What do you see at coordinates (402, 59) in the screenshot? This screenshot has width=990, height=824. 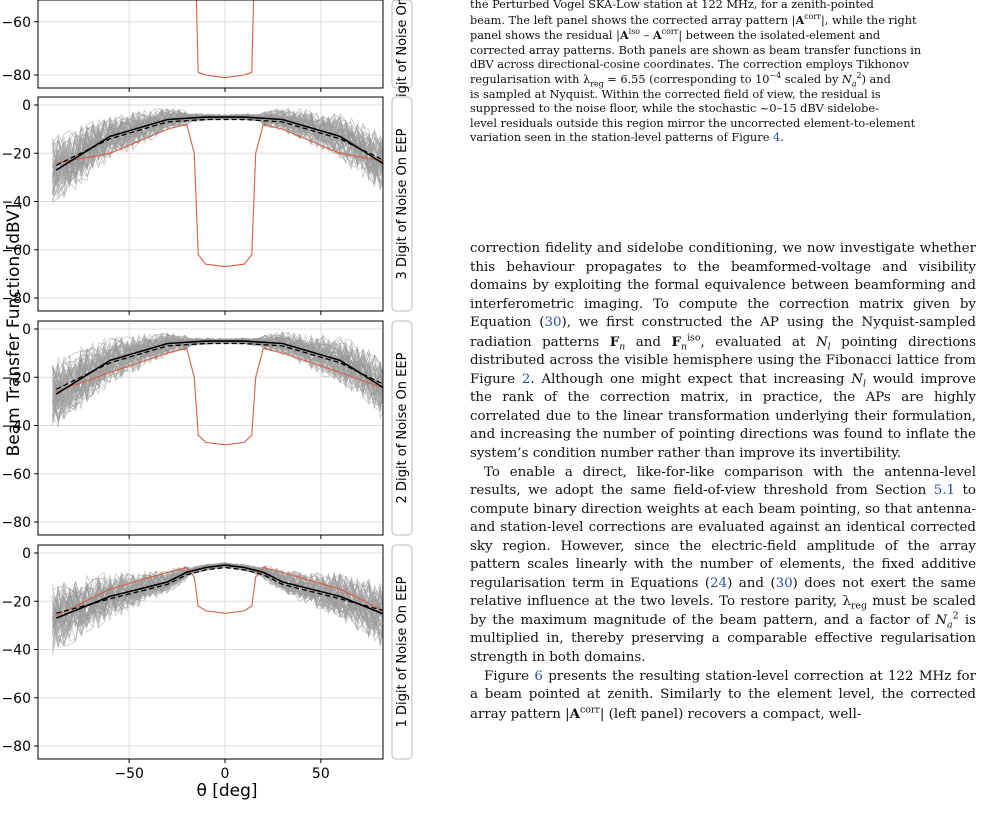 I see `panel-tab-label: 4 Digit of Noise On EEP` at bounding box center [402, 59].